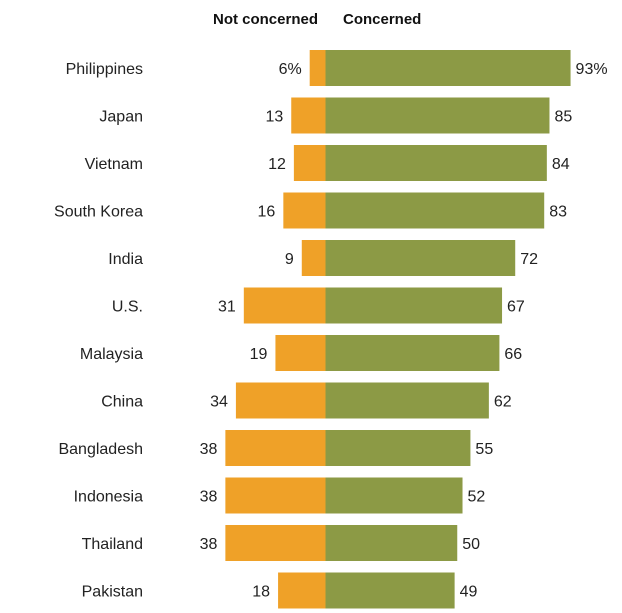 The width and height of the screenshot is (622, 613). I want to click on bar-not-concerned-india, so click(313, 258).